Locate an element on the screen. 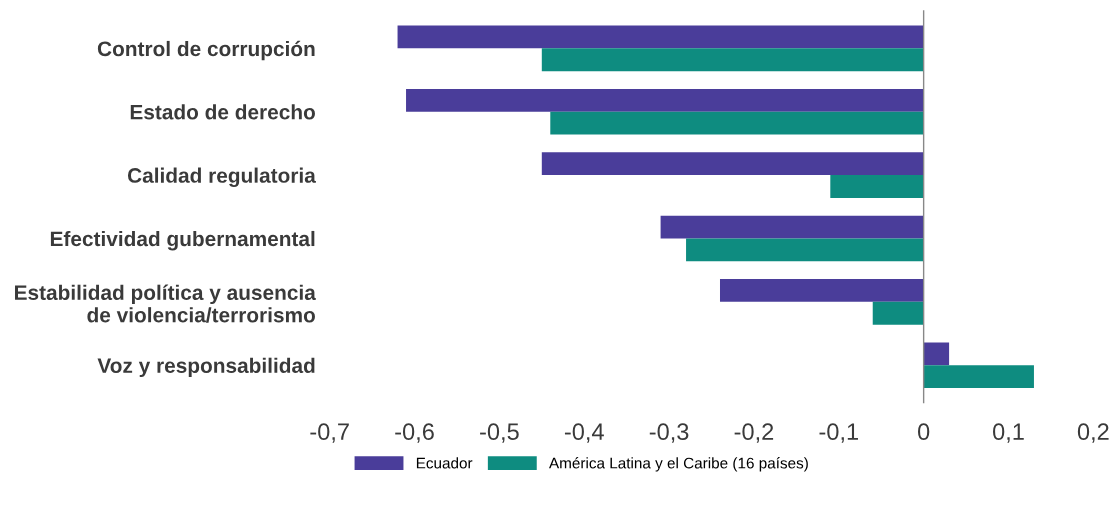 Image resolution: width=1110 pixels, height=517 pixels. y-tick-label: Calidad regulatoria is located at coordinates (221, 177).